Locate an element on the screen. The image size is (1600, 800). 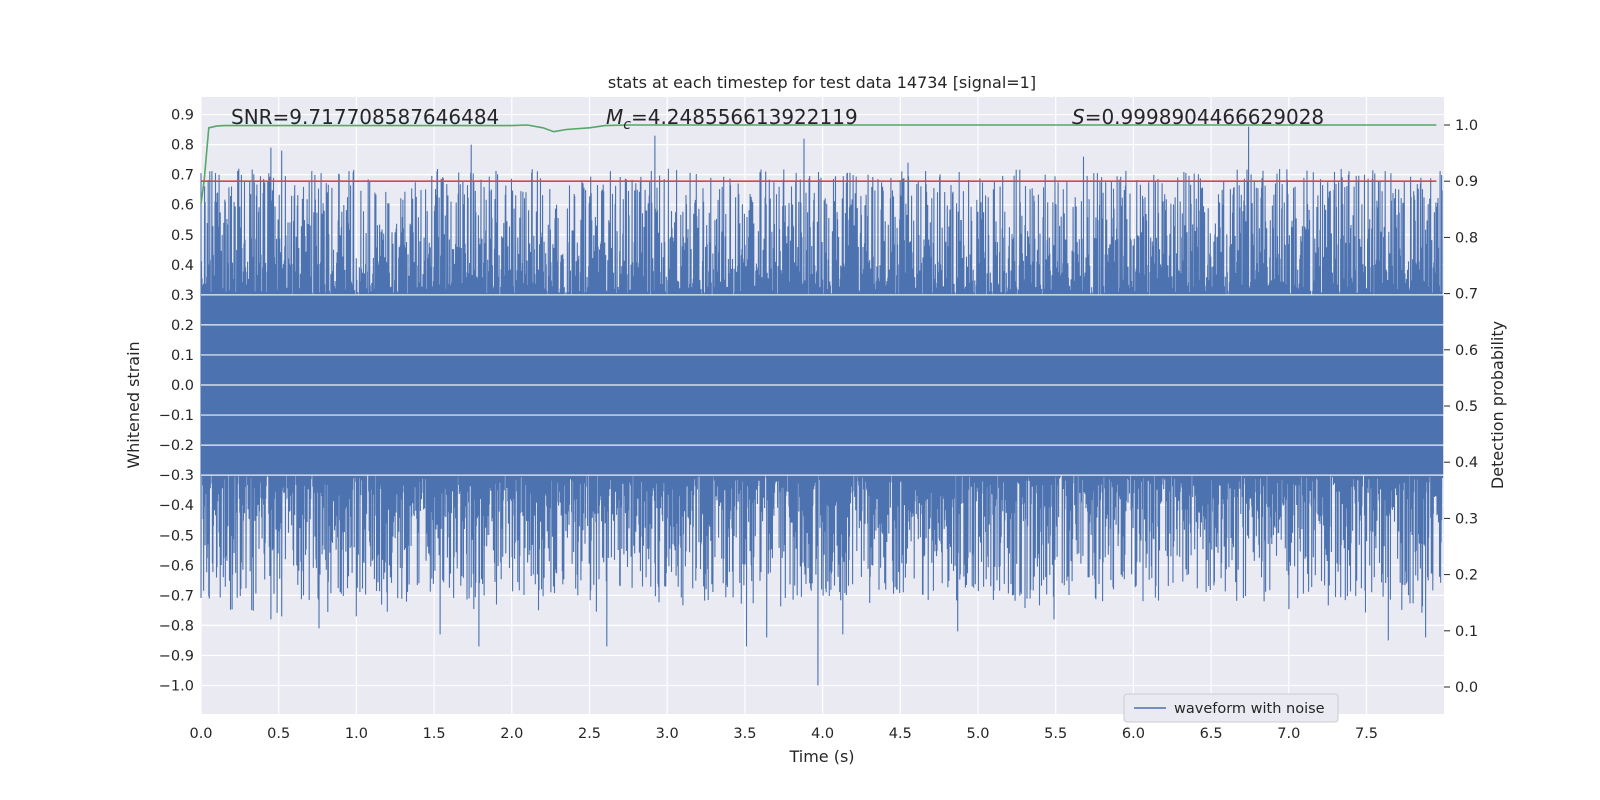
y-tick-label: −0.1 is located at coordinates (176, 416).